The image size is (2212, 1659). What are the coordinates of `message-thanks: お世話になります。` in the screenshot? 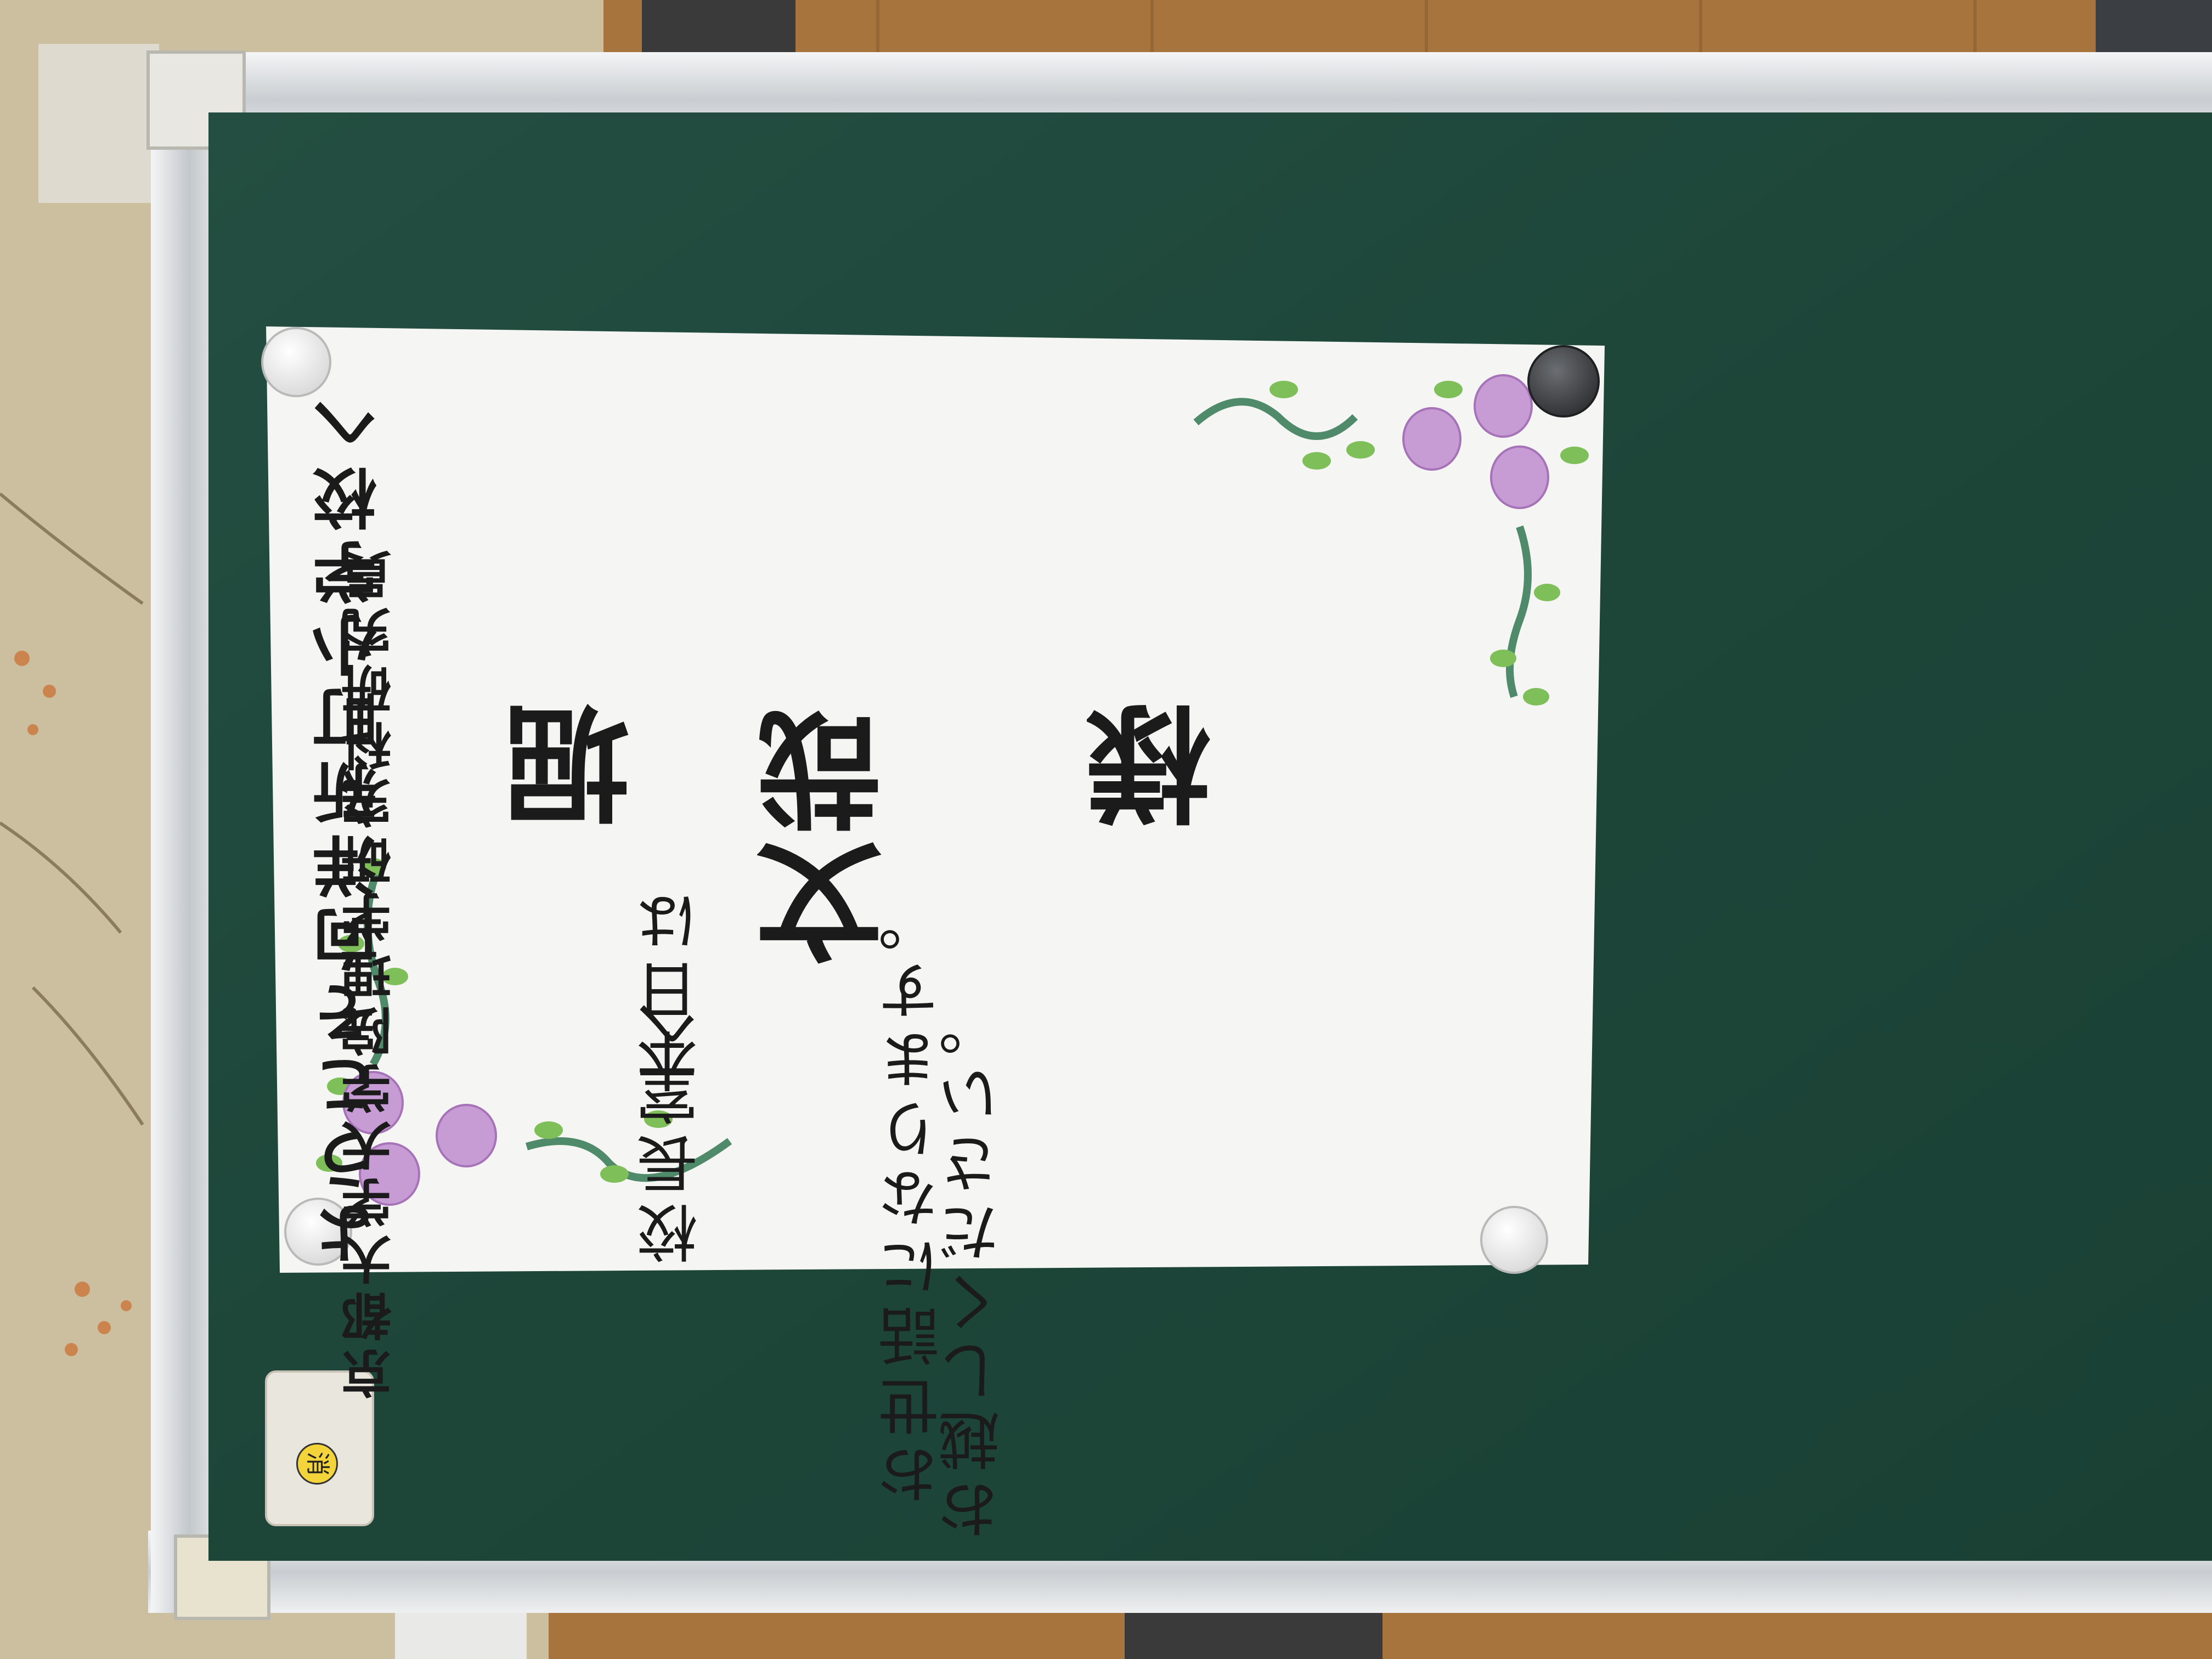 It's located at (914, 1194).